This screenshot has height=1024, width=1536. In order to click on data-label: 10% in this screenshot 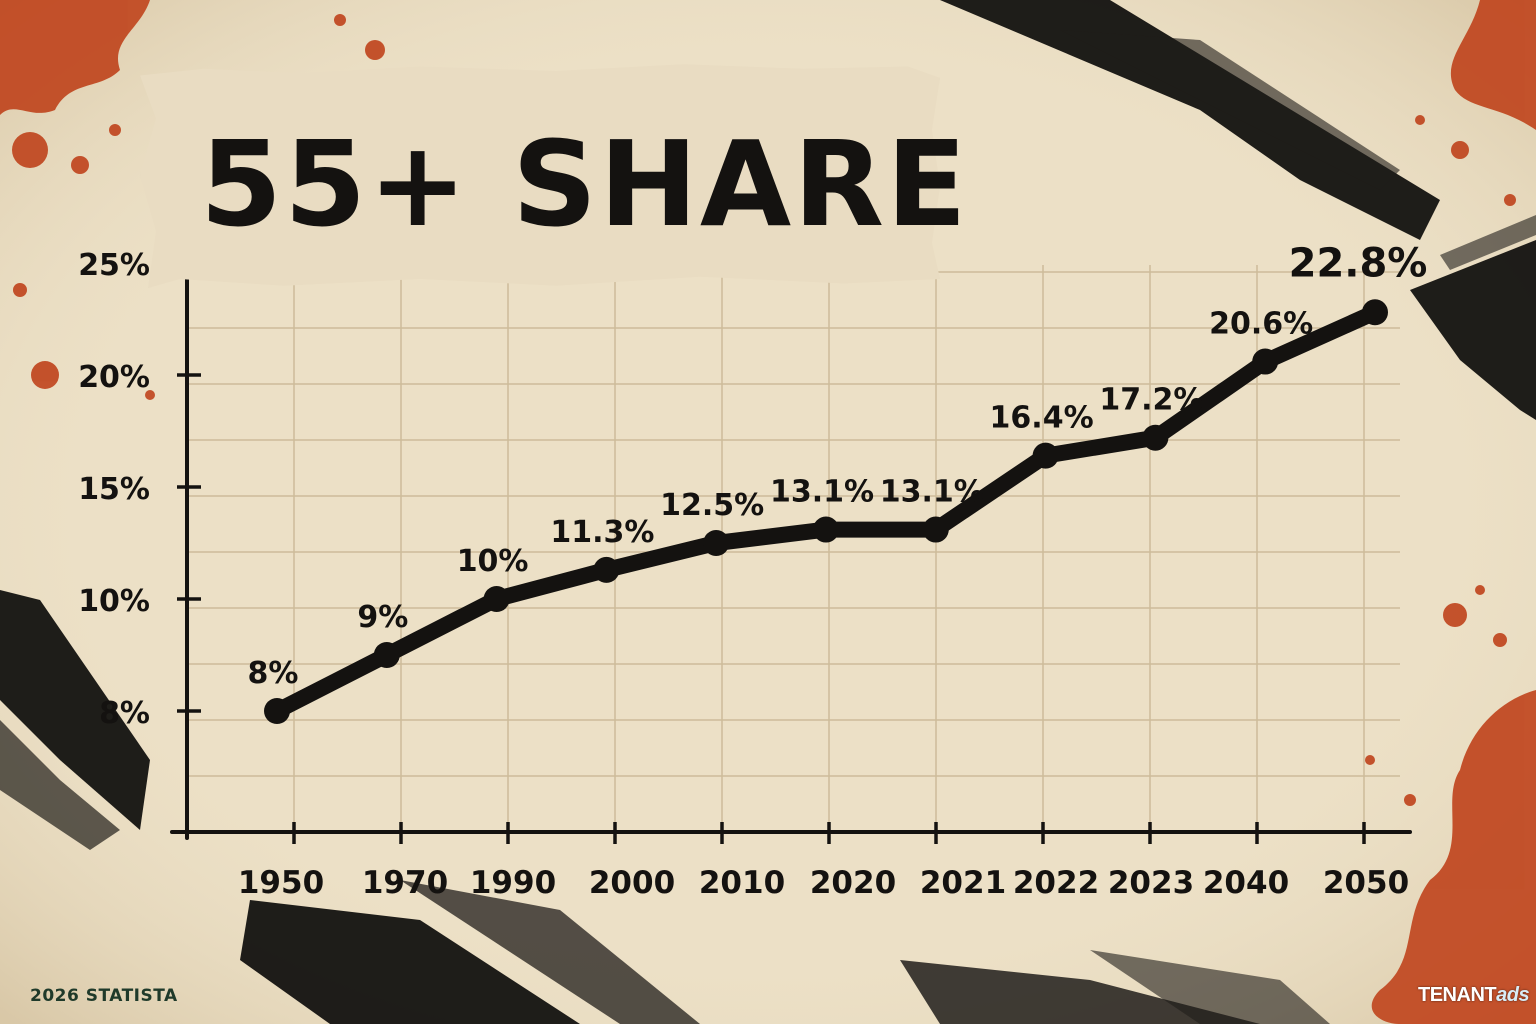, I will do `click(493, 561)`.